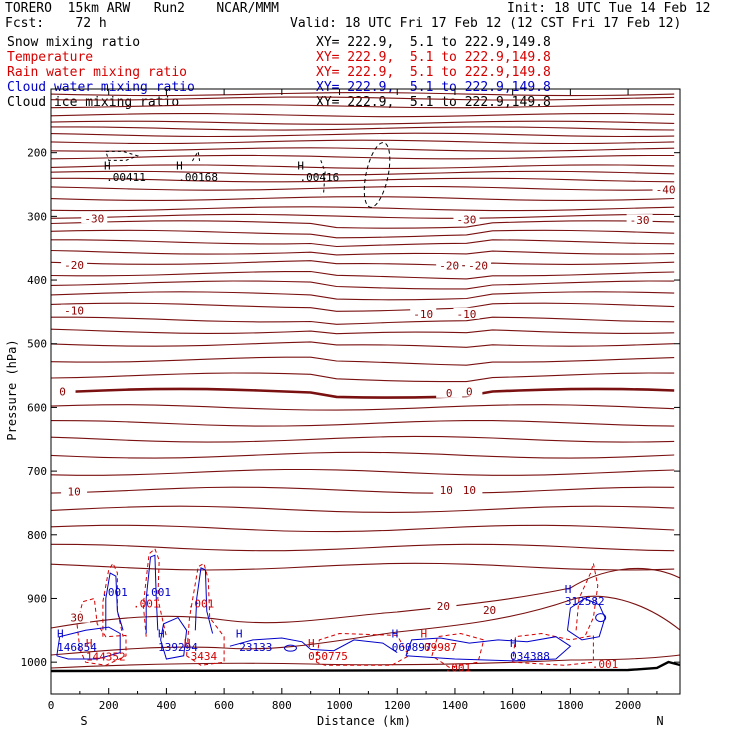 This screenshot has height=740, width=740. I want to click on y-tick-label: 700, so click(37, 471).